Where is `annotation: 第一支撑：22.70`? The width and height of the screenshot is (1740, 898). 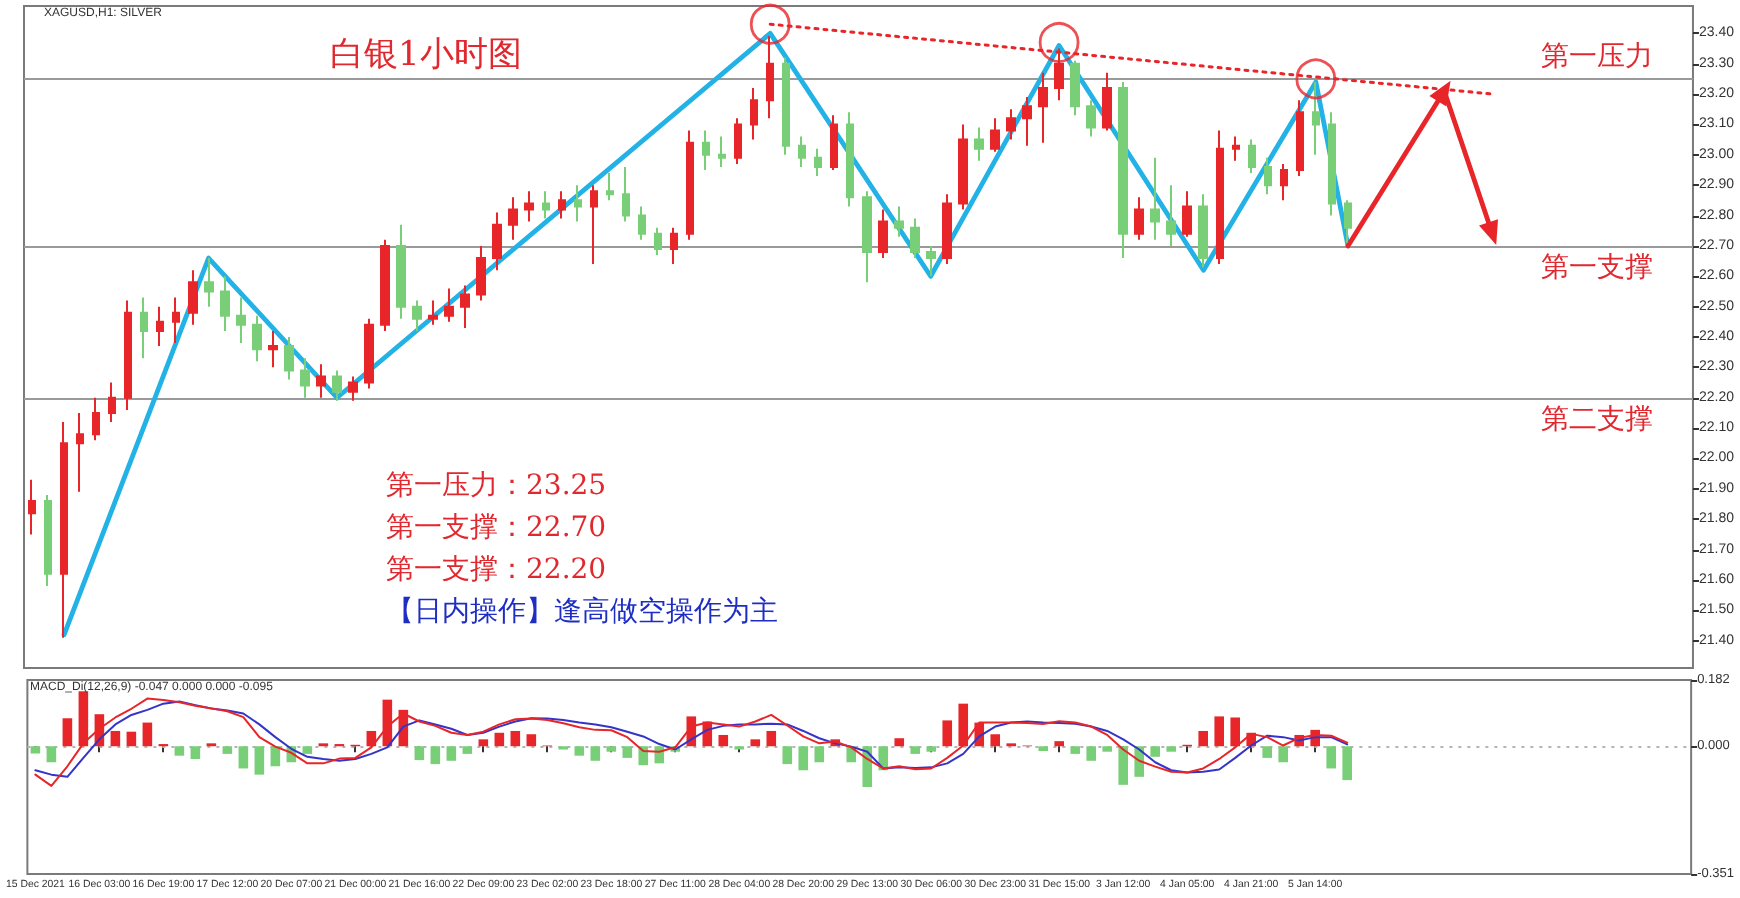 annotation: 第一支撑：22.70 is located at coordinates (496, 528).